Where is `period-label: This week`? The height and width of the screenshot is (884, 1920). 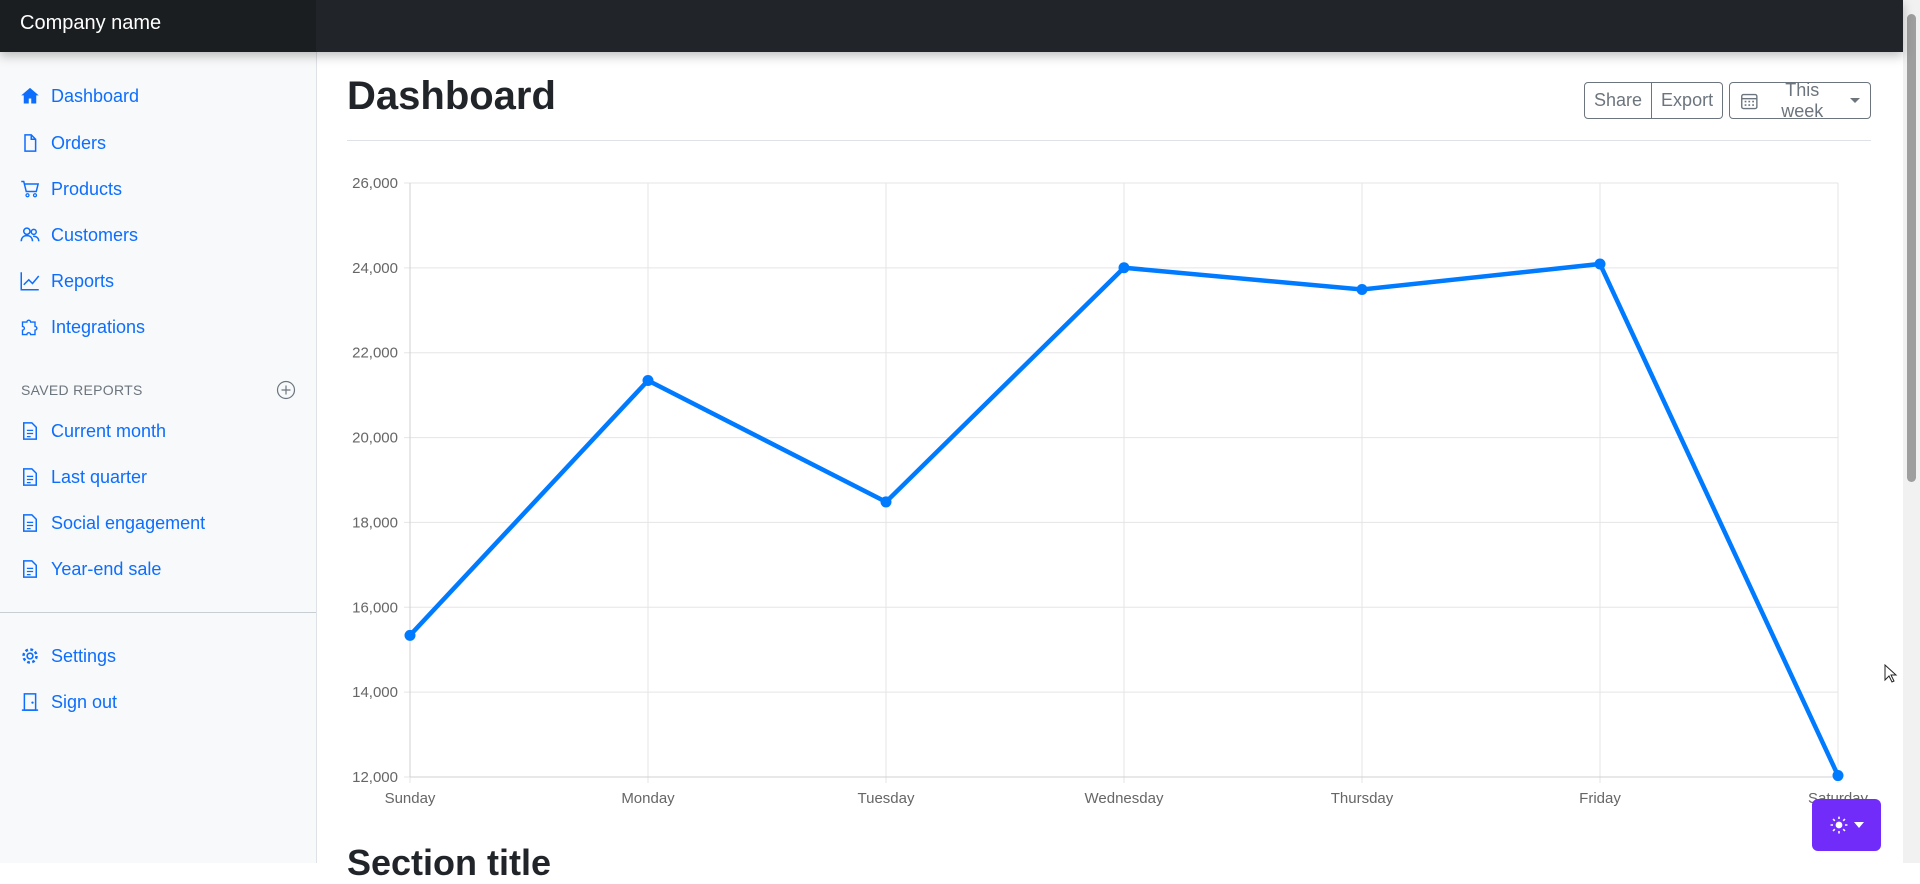 period-label: This week is located at coordinates (1802, 100).